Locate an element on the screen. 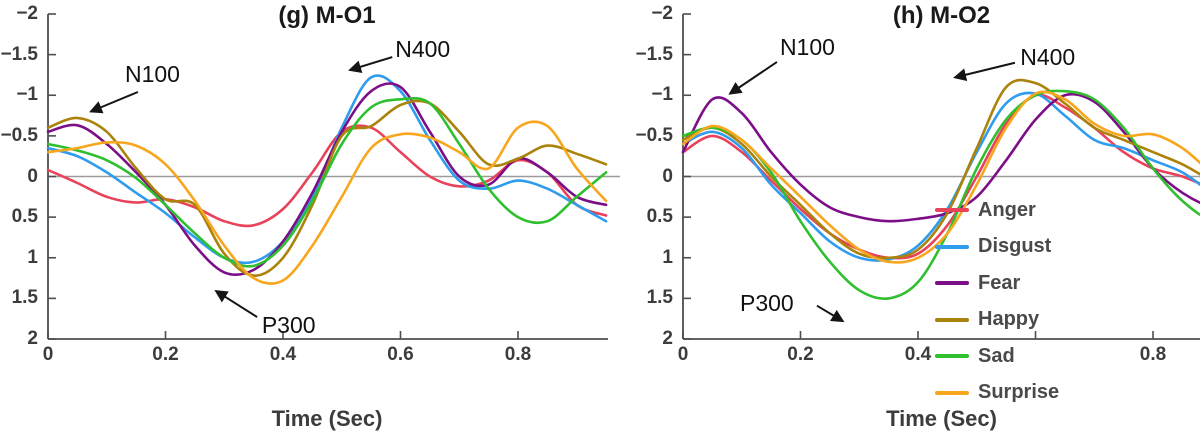 The height and width of the screenshot is (442, 1200). legend-item-fear: Fear is located at coordinates (977, 283).